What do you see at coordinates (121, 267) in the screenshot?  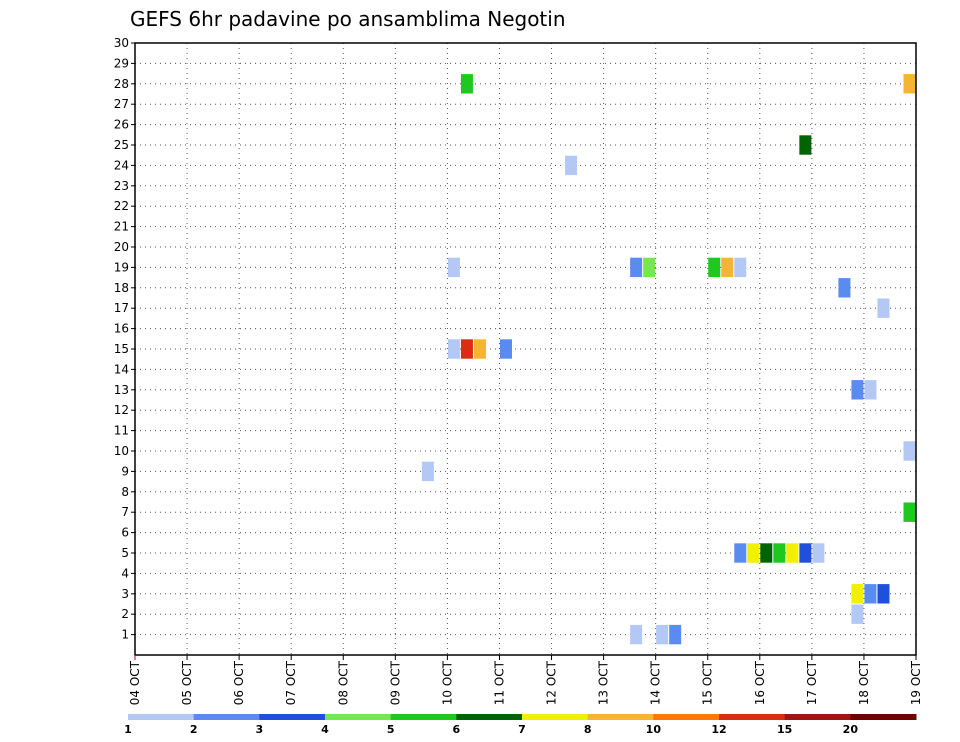 I see `y-tick-label: 19` at bounding box center [121, 267].